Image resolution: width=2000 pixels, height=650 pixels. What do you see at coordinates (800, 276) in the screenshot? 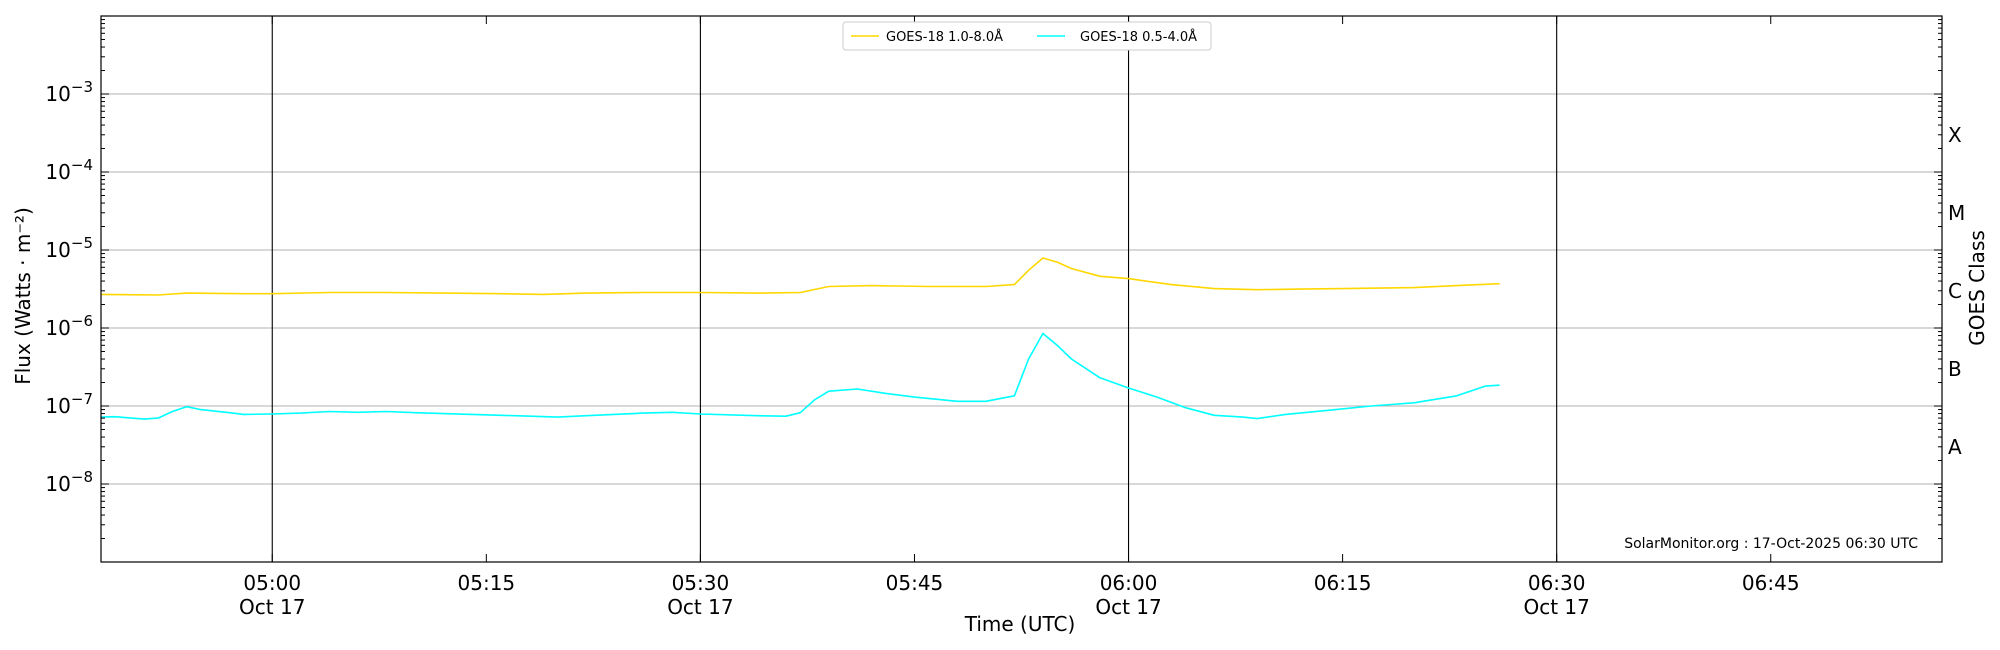
I see `series-line-goes18-long` at bounding box center [800, 276].